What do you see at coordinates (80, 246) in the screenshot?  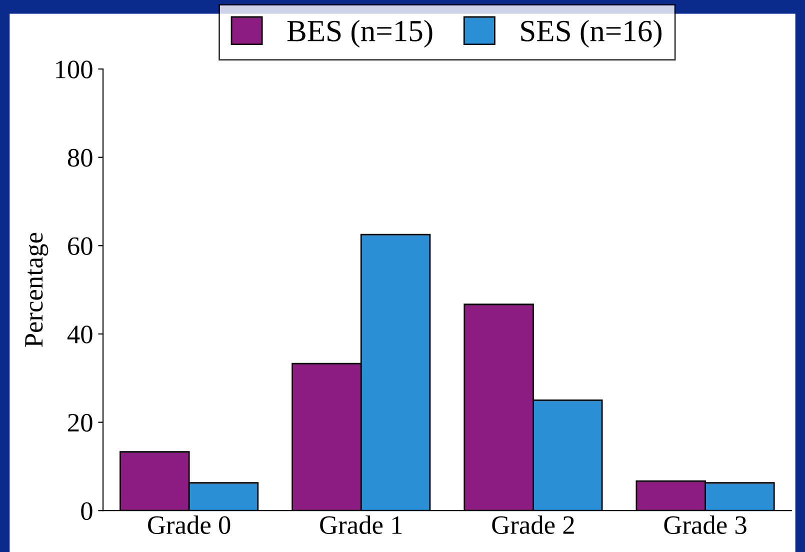 I see `y-tick-label: 60` at bounding box center [80, 246].